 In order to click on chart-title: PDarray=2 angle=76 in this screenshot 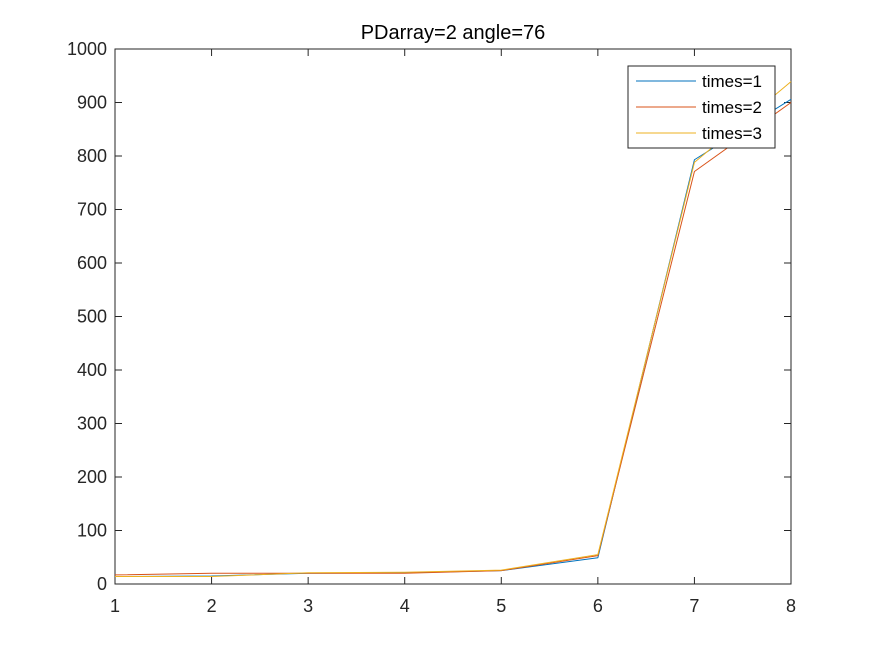, I will do `click(453, 33)`.